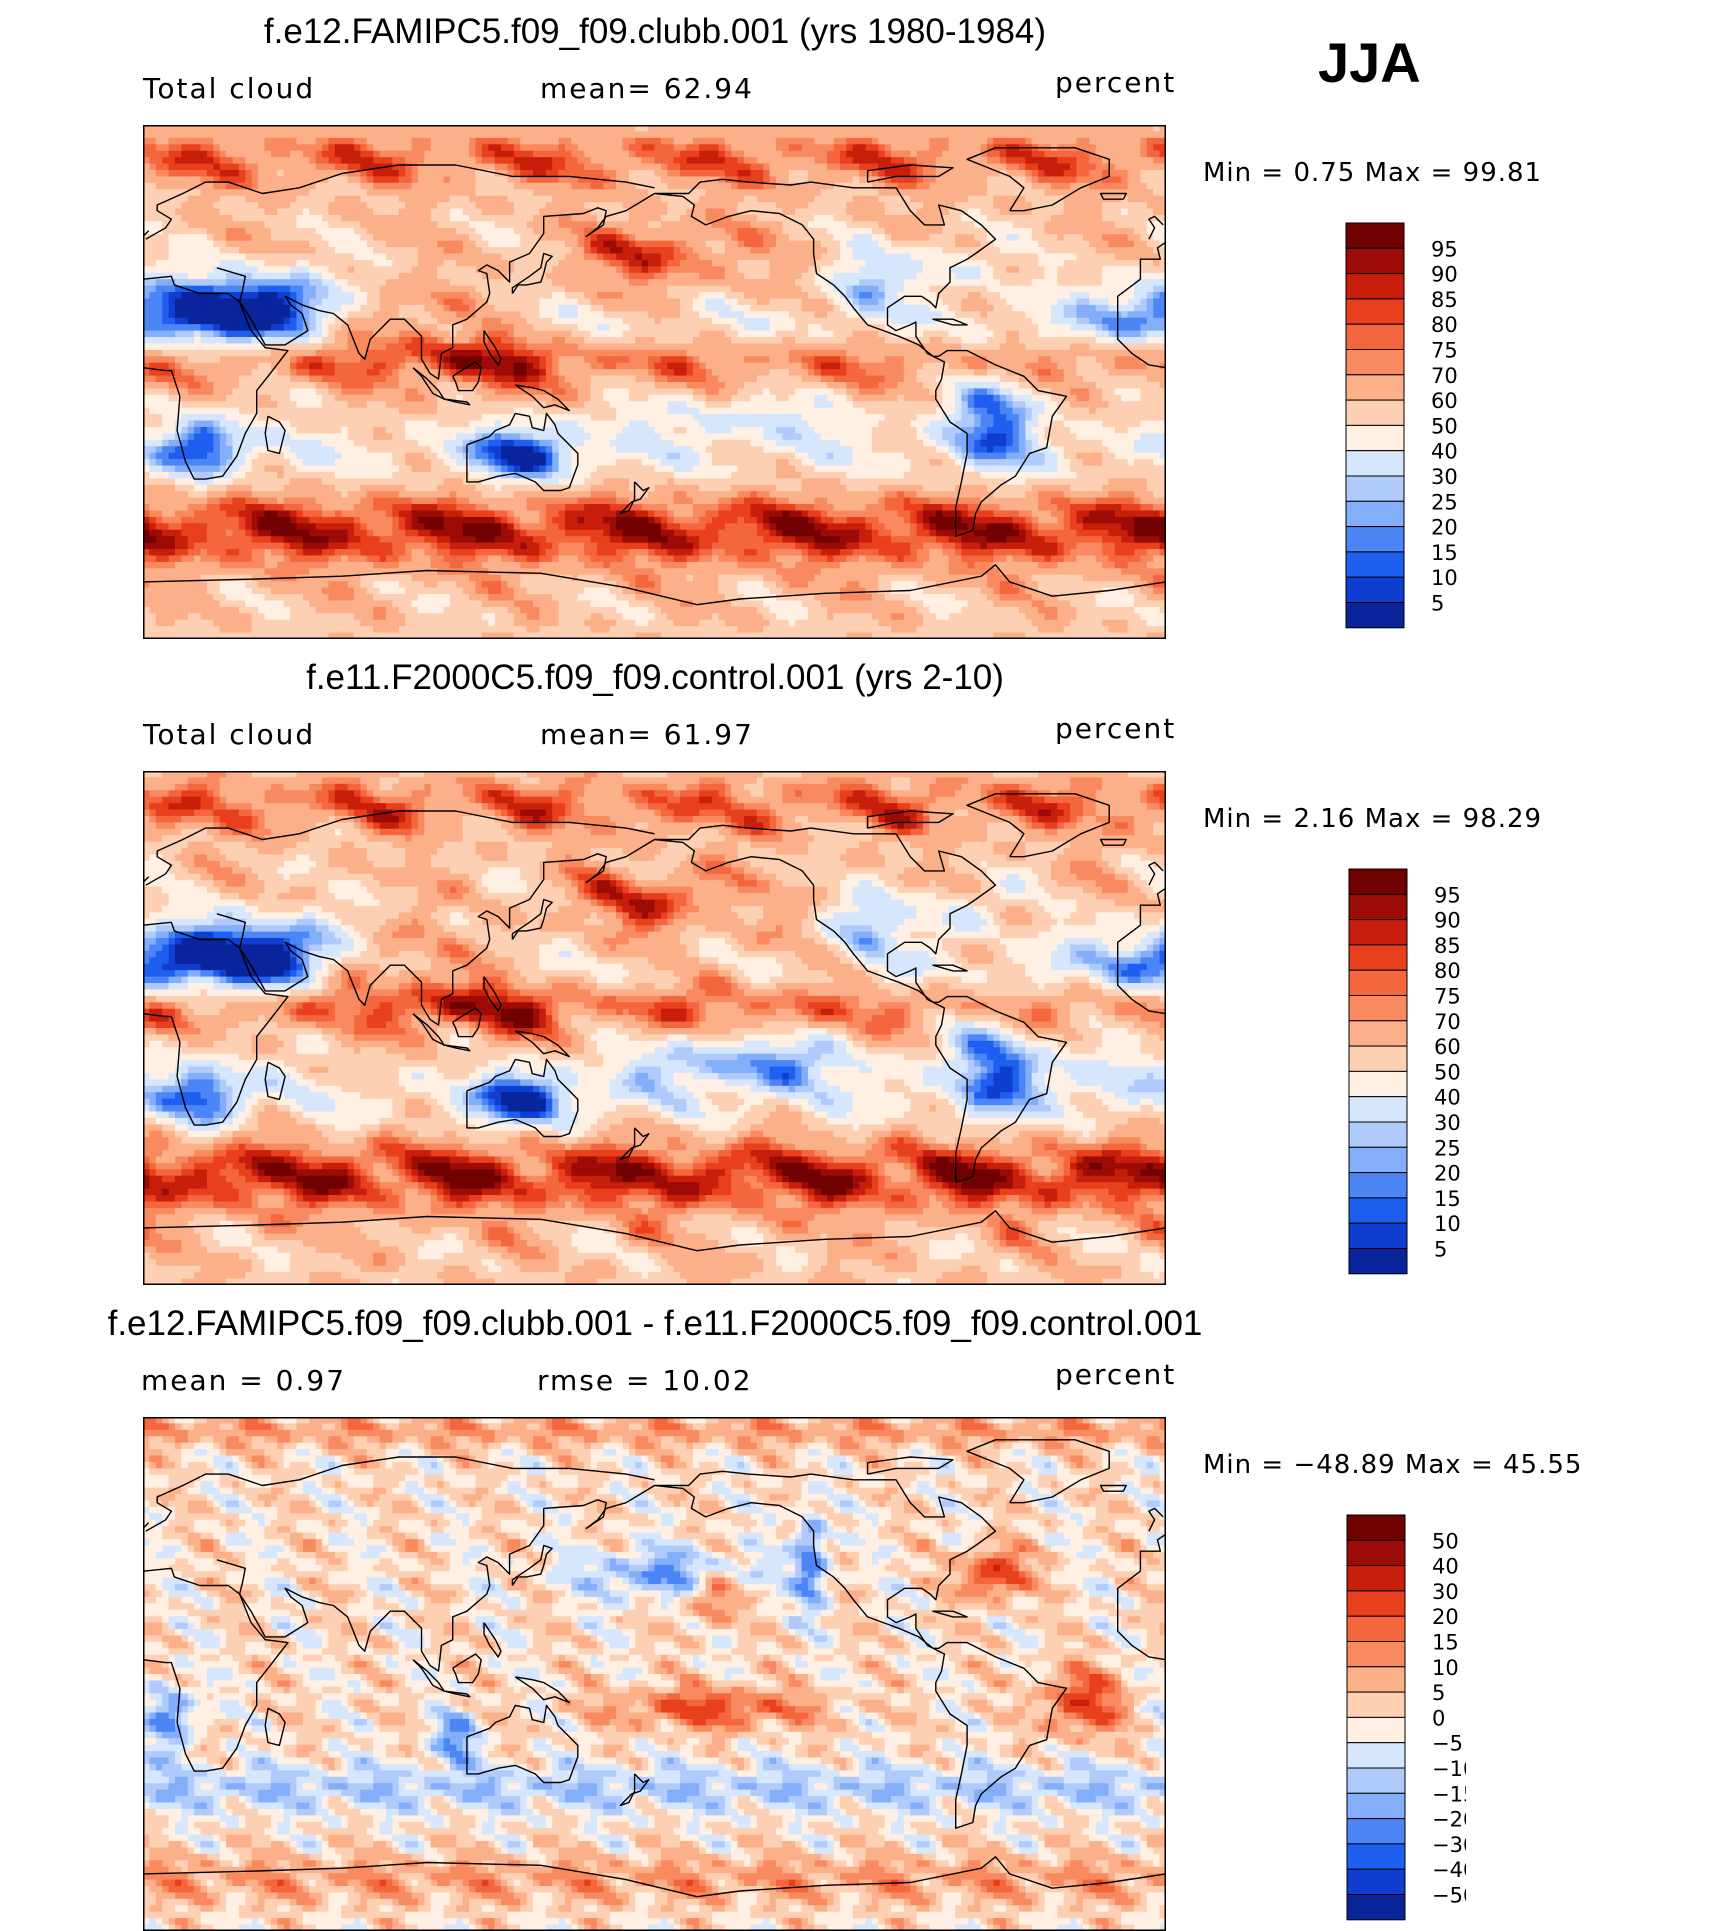  What do you see at coordinates (1115, 82) in the screenshot?
I see `panel-1-units: percent` at bounding box center [1115, 82].